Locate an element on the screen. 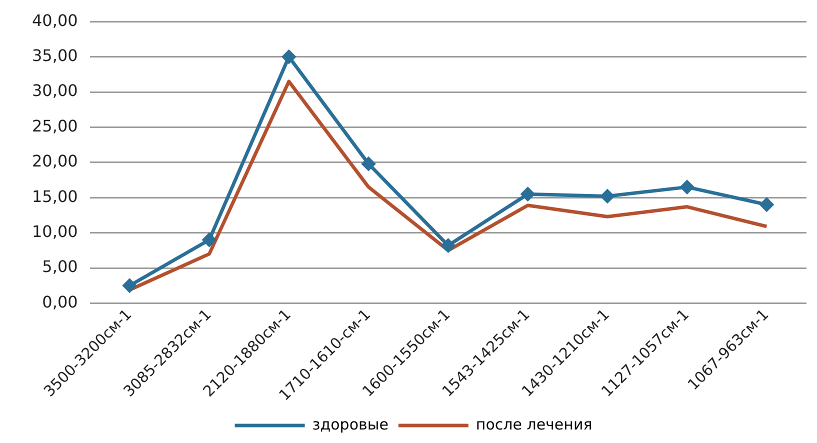 The image size is (817, 443). y-tick-label: 40,00 is located at coordinates (55, 20).